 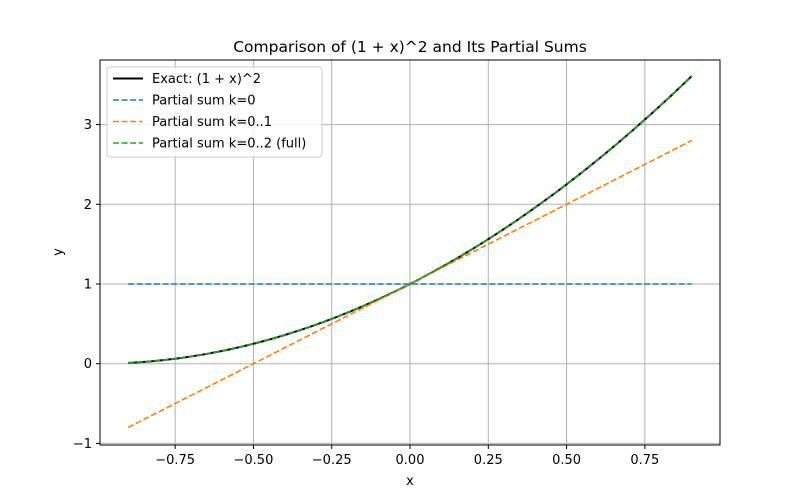 I want to click on x-tick-label: 0.00, so click(x=410, y=460).